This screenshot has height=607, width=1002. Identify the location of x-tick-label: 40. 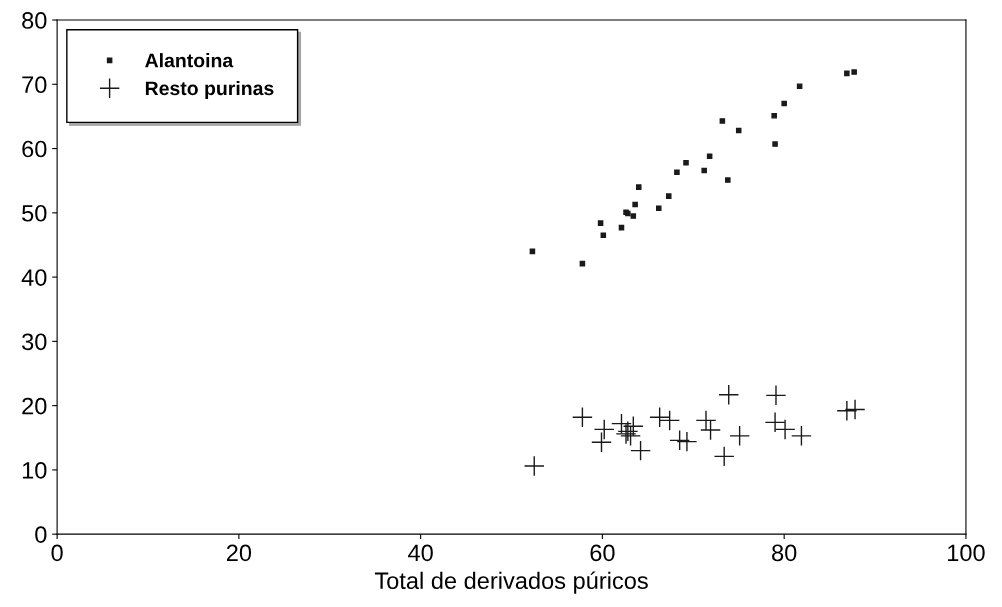
(420, 553).